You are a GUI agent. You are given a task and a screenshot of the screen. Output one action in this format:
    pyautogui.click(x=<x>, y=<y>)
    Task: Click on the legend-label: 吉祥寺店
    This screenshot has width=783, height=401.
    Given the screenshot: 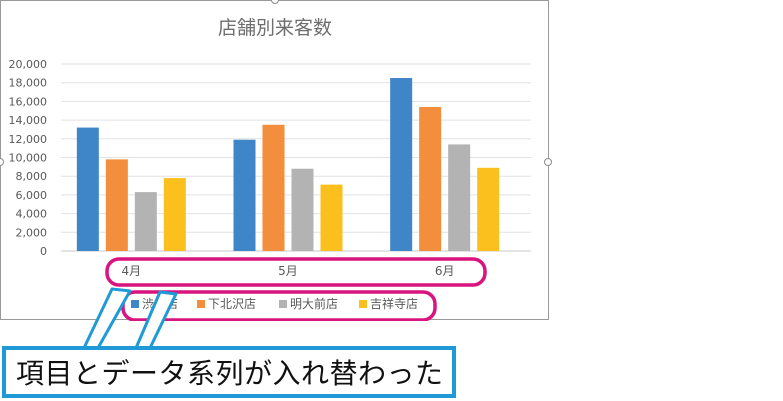 What is the action you would take?
    pyautogui.click(x=394, y=304)
    